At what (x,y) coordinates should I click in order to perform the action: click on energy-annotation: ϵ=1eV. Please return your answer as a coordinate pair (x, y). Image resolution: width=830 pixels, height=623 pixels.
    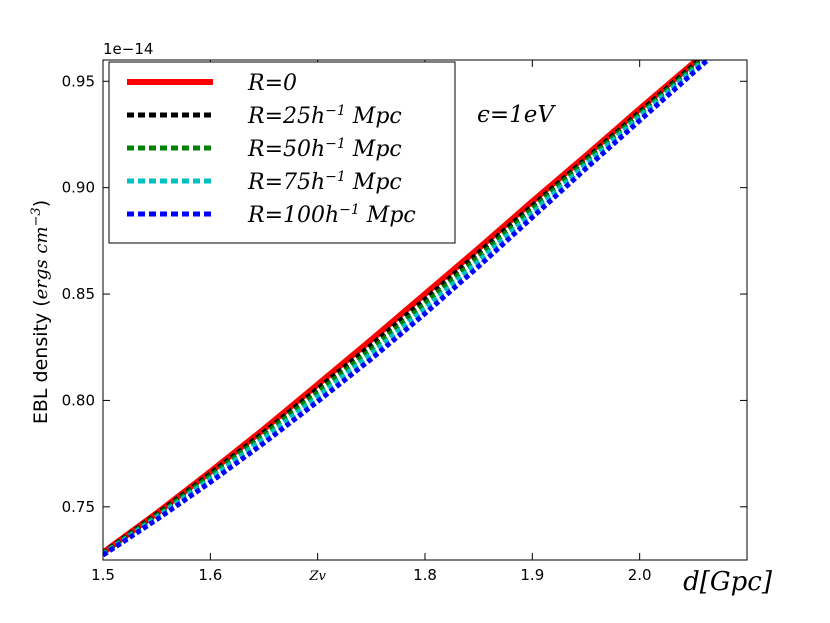
    Looking at the image, I should click on (516, 115).